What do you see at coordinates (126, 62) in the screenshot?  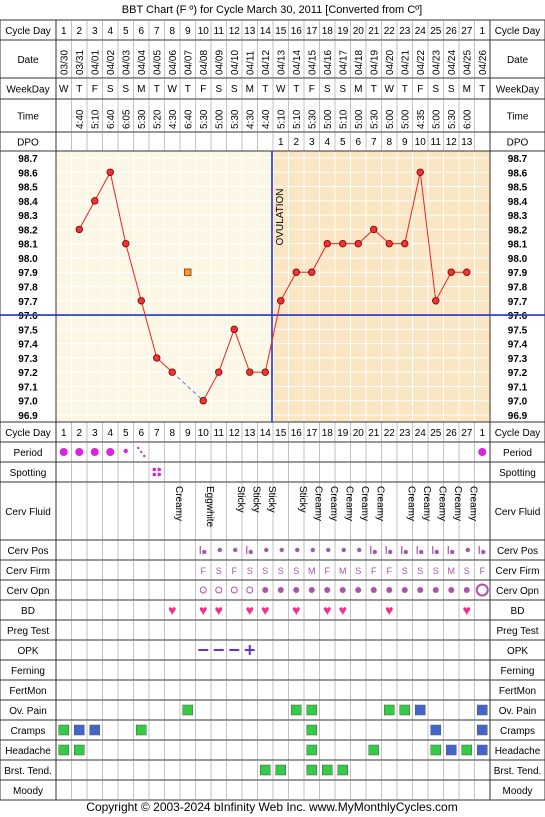 I see `date-label: 04/03` at bounding box center [126, 62].